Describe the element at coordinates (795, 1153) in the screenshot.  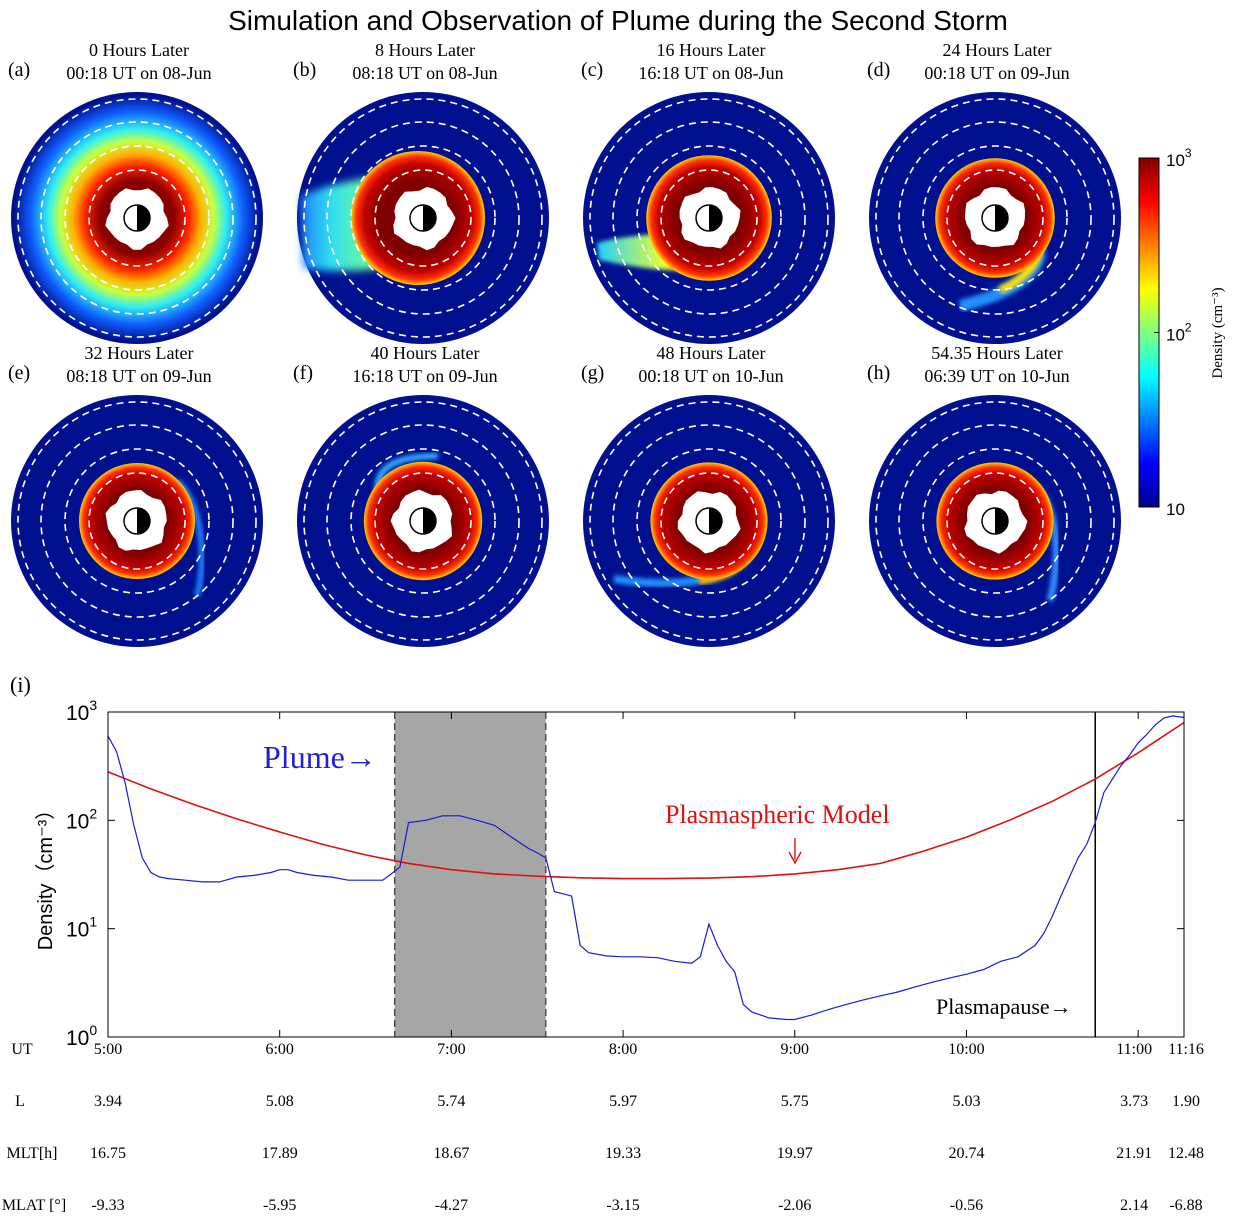
I see `orbit-cell: 19.97` at that location.